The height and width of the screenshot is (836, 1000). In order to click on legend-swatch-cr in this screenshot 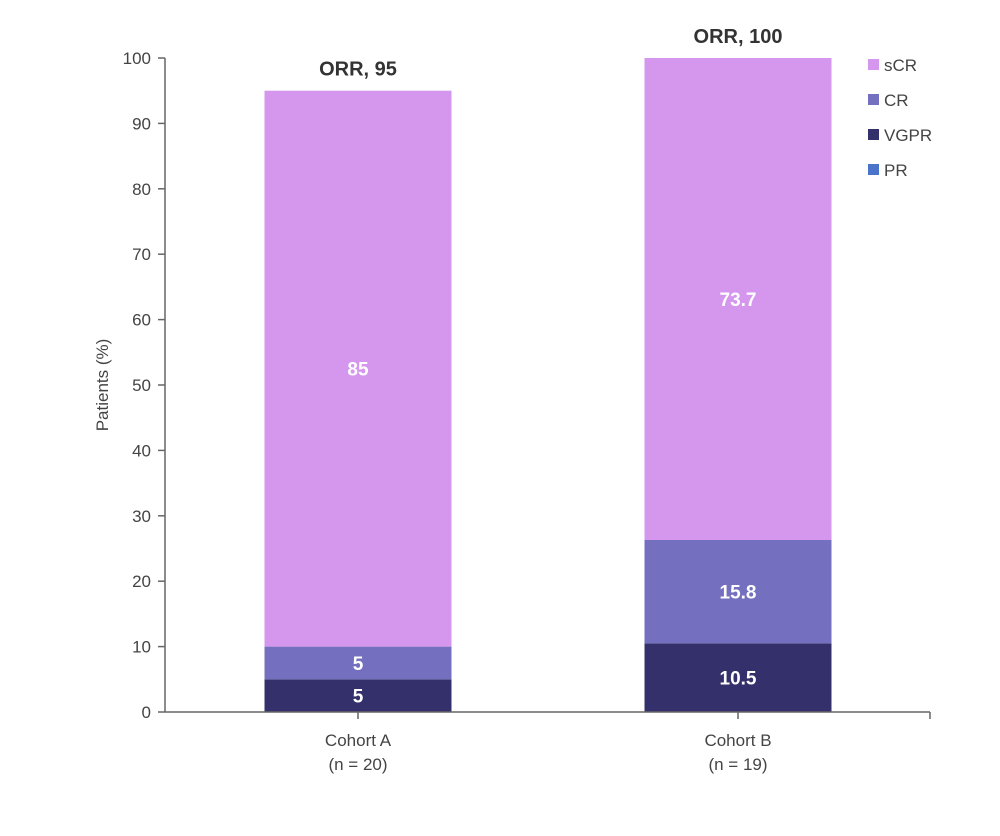, I will do `click(873, 99)`.